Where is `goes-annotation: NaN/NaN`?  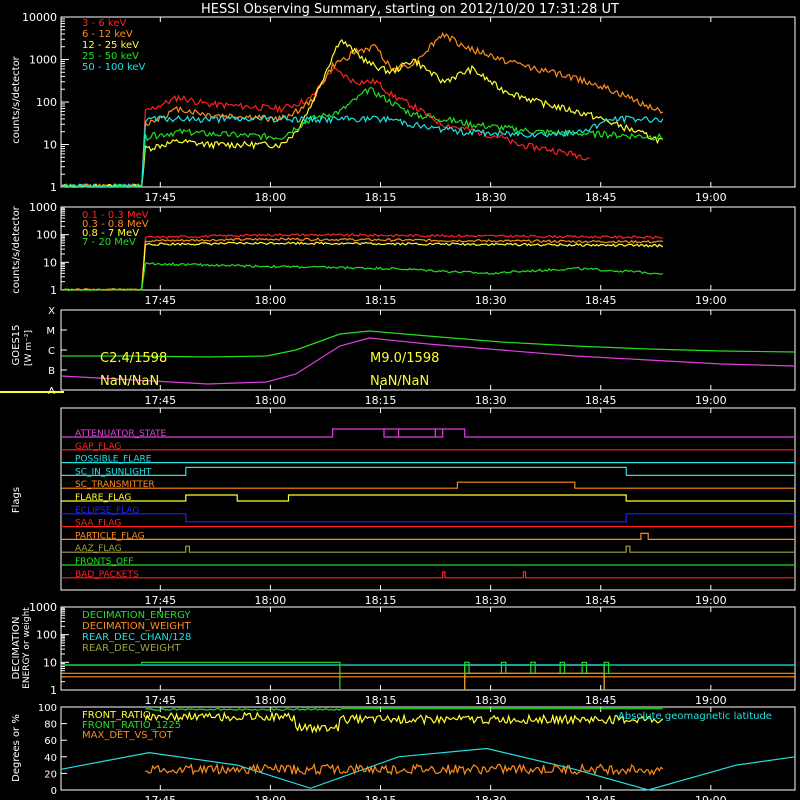 goes-annotation: NaN/NaN is located at coordinates (129, 381).